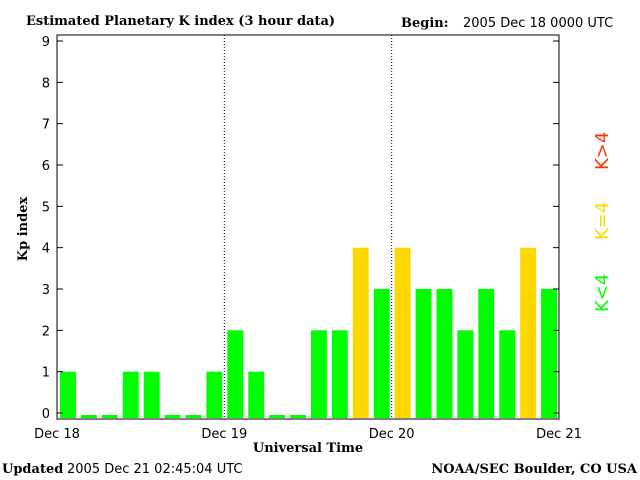 This screenshot has width=640, height=480. Describe the element at coordinates (46, 290) in the screenshot. I see `y-tick-label: 3` at that location.